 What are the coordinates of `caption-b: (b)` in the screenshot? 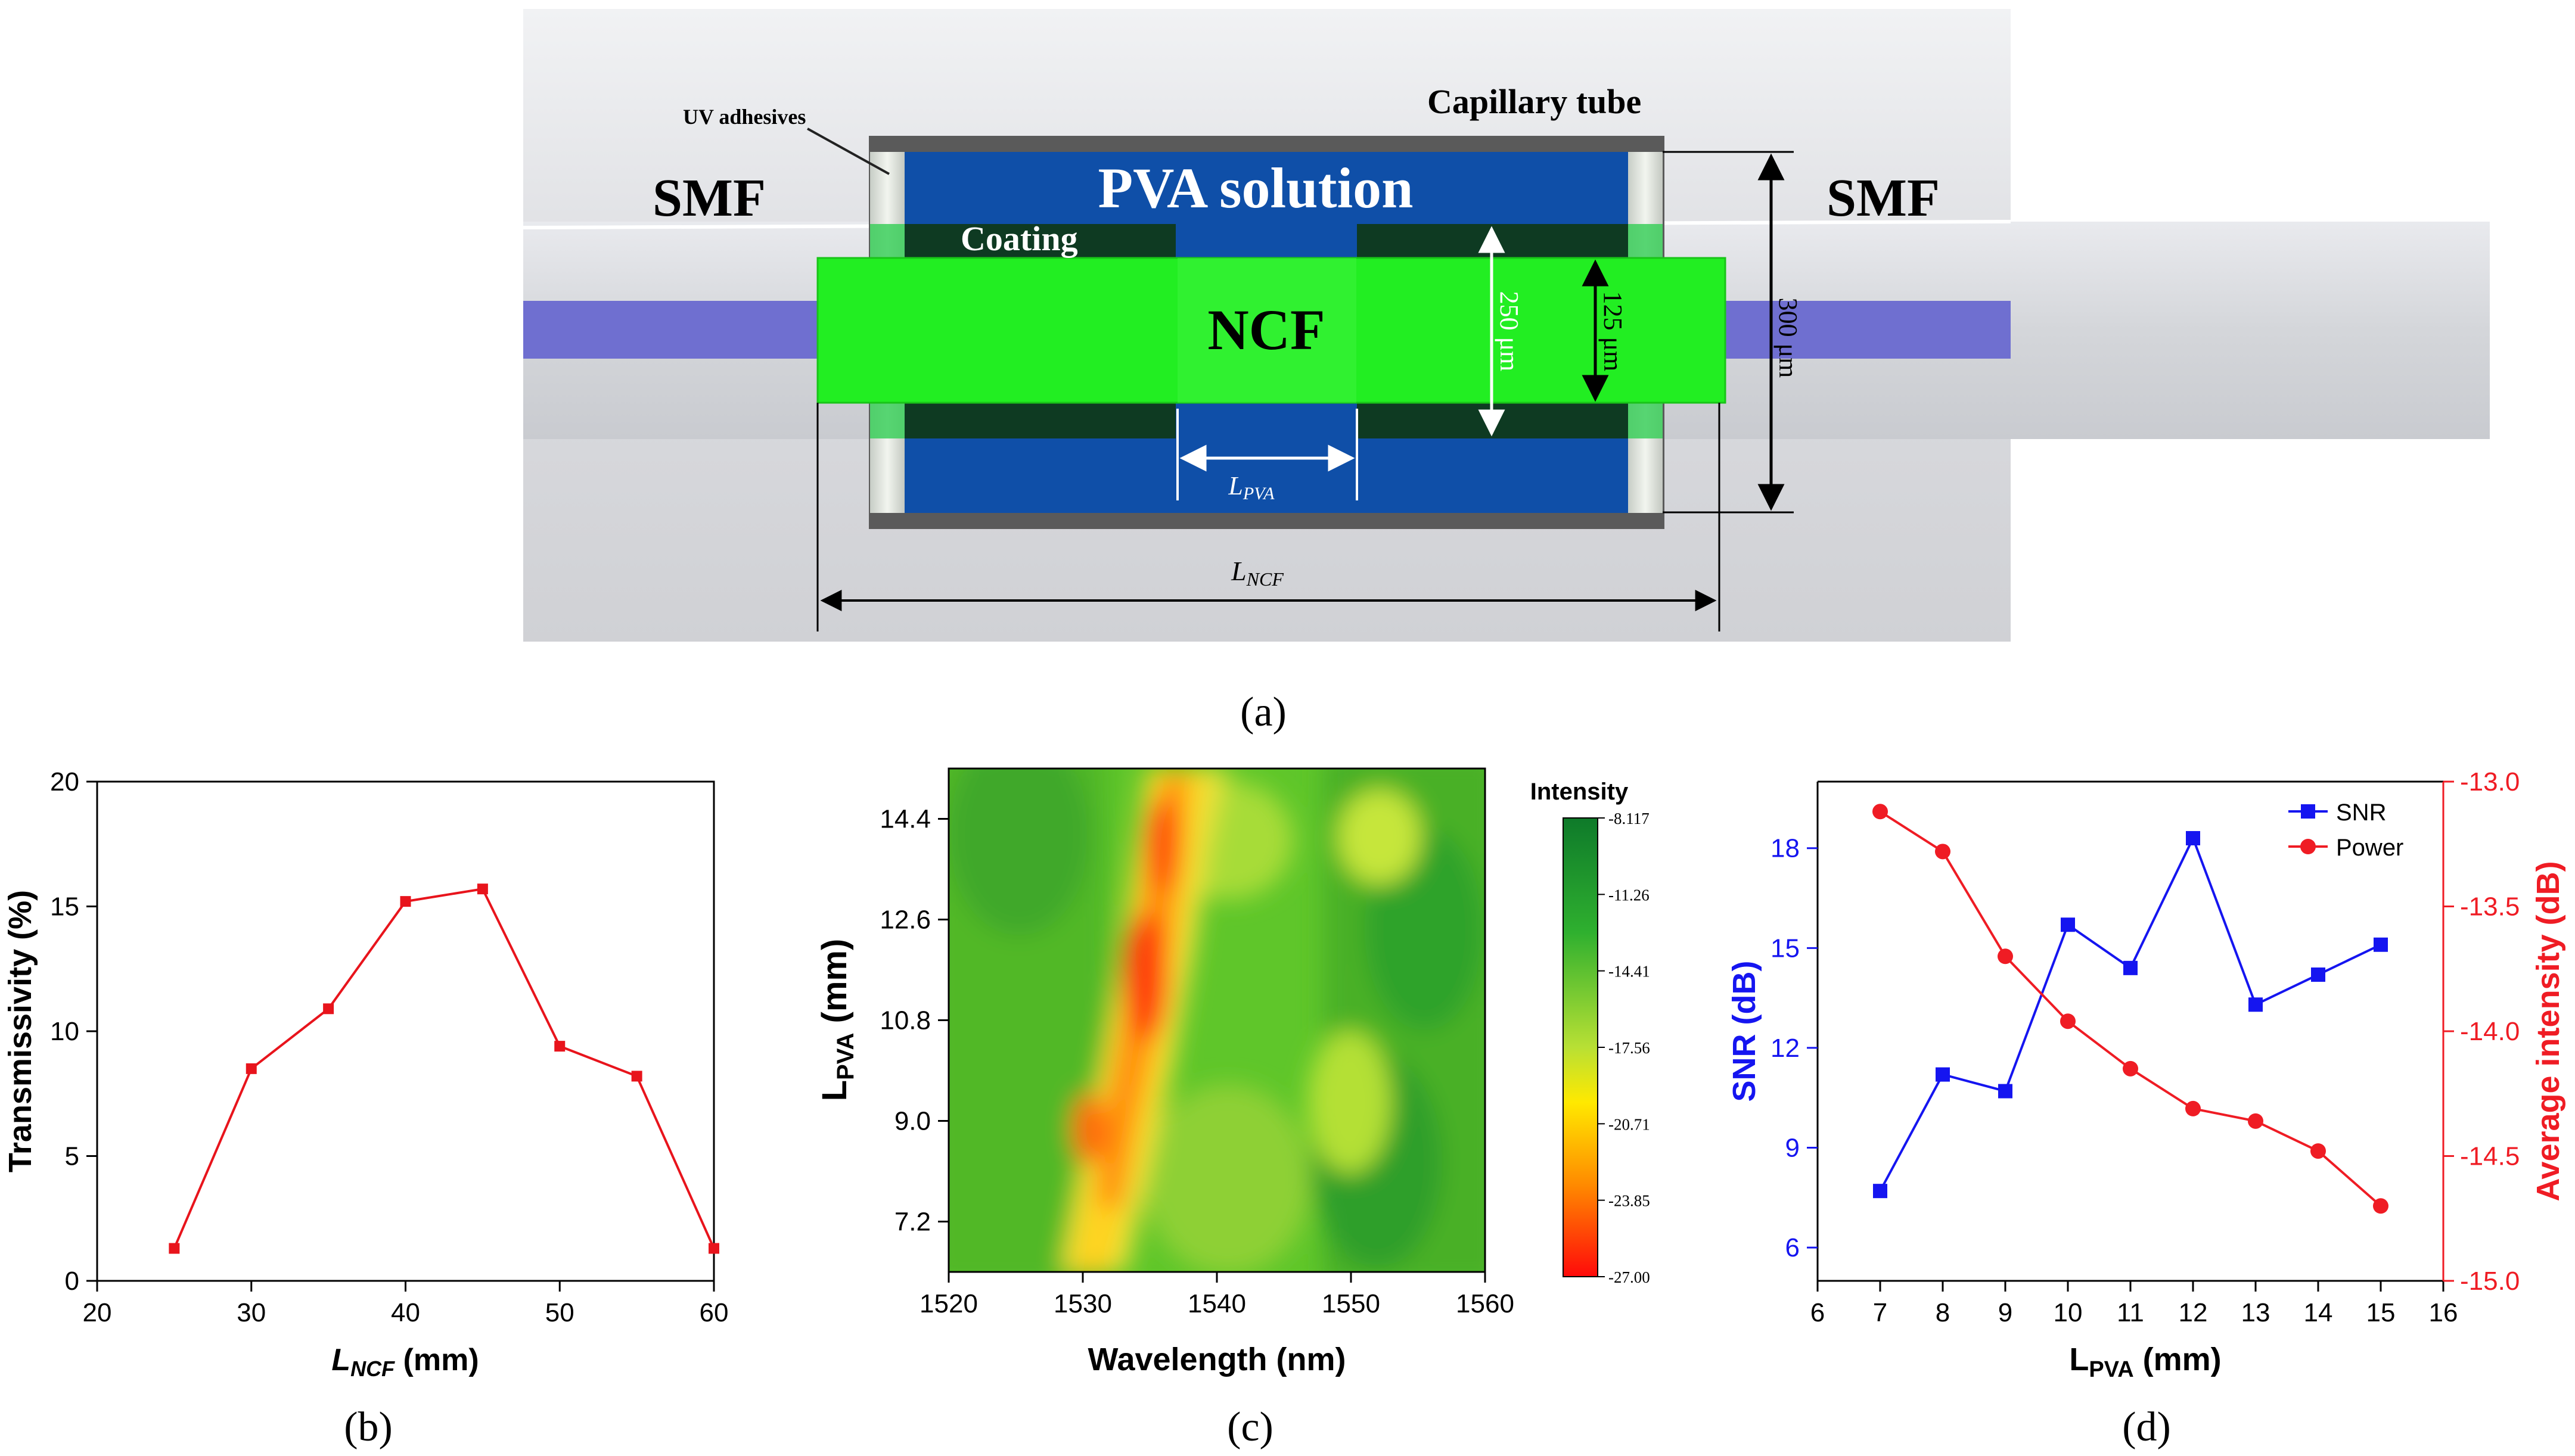 It's located at (368, 1427).